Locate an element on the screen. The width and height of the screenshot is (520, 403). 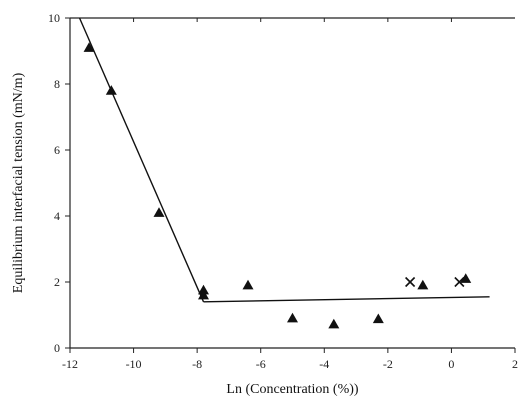
y-tick-label: 0 is located at coordinates (57, 348).